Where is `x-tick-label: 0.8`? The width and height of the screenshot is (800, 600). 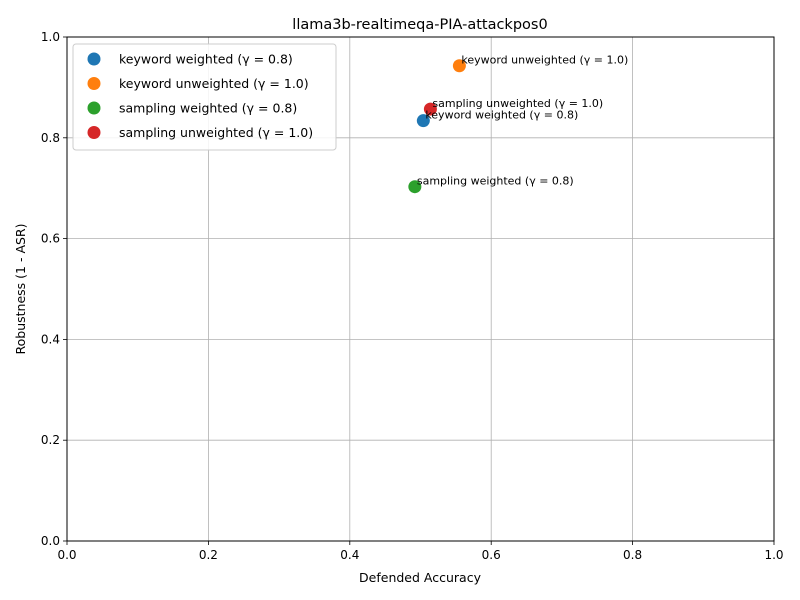
x-tick-label: 0.8 is located at coordinates (632, 555).